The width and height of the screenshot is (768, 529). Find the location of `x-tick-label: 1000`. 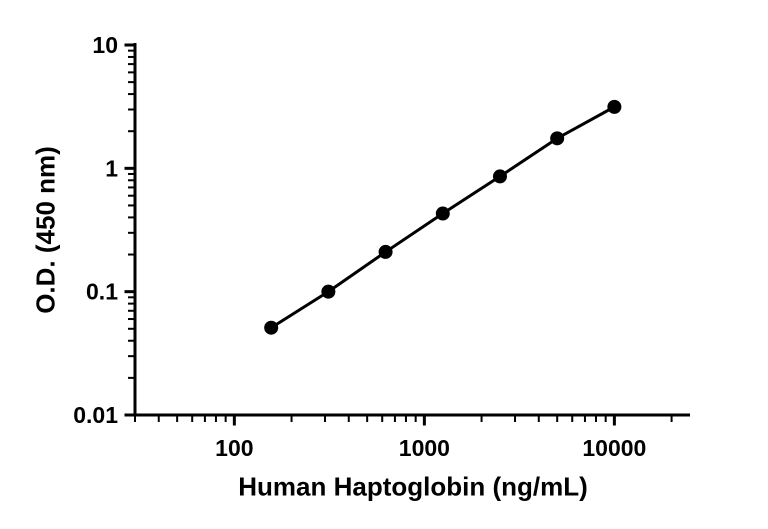

x-tick-label: 1000 is located at coordinates (424, 448).